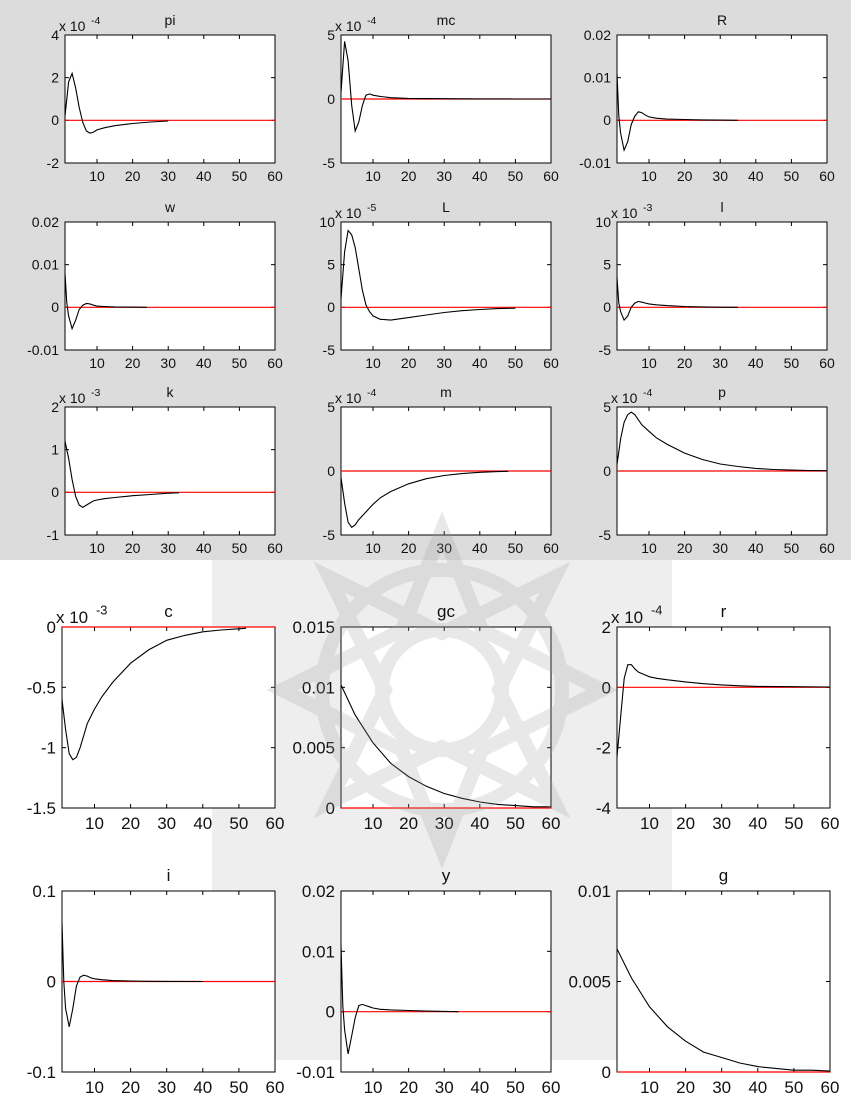  What do you see at coordinates (597, 35) in the screenshot?
I see `y-tick-label: 0.02` at bounding box center [597, 35].